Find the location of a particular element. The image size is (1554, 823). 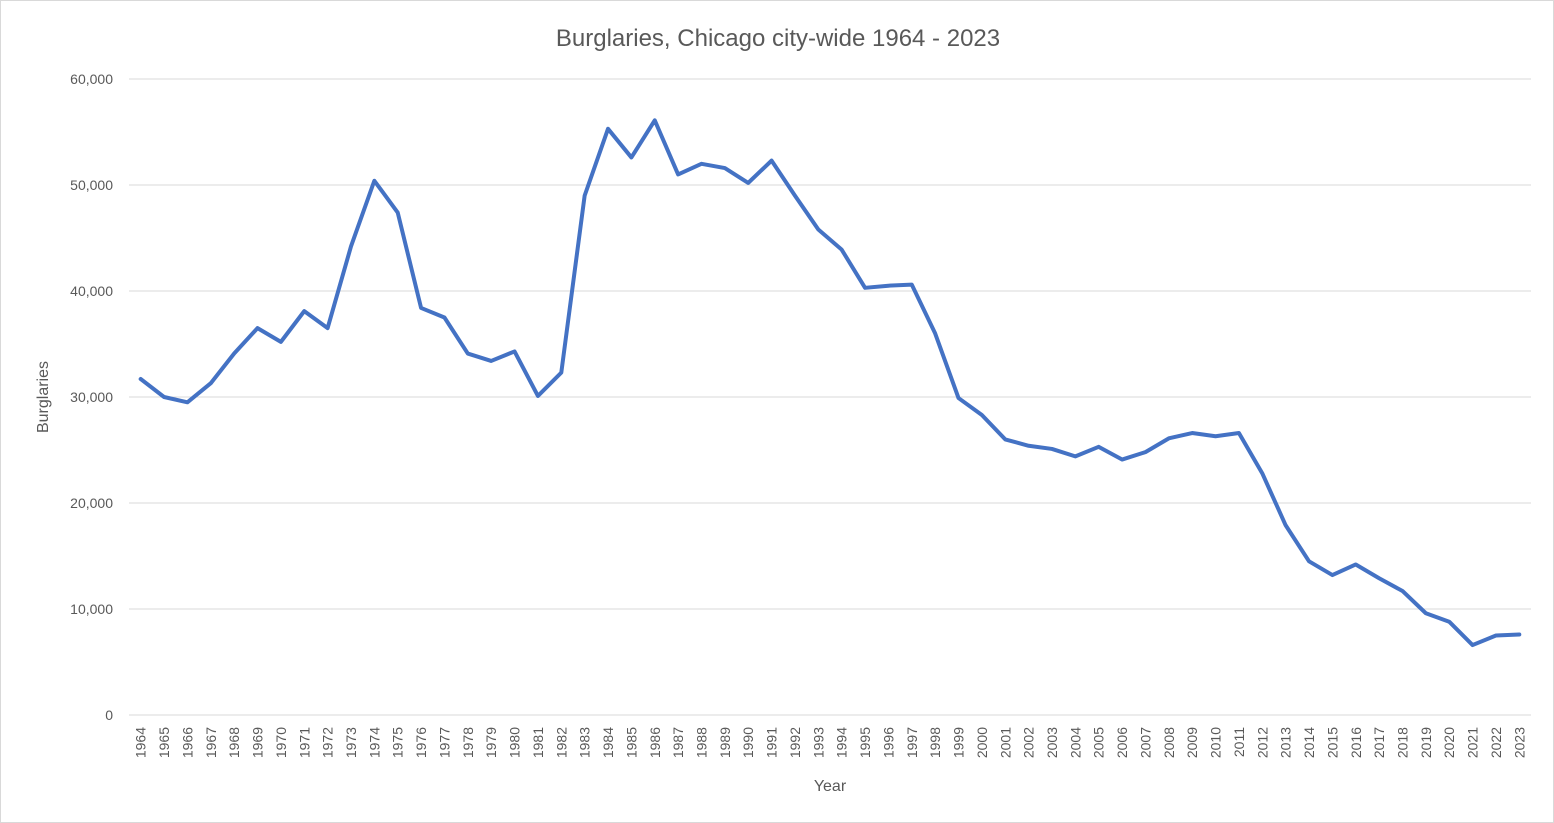

x-tick-label: 2008 is located at coordinates (1169, 742).